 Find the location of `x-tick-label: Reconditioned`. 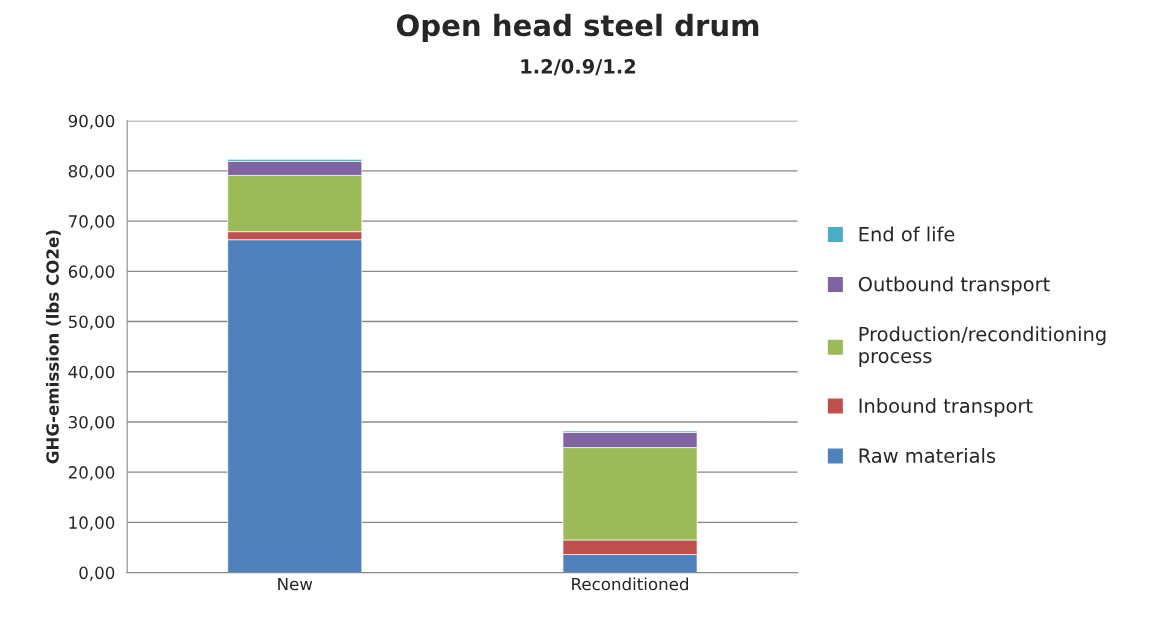

x-tick-label: Reconditioned is located at coordinates (630, 584).